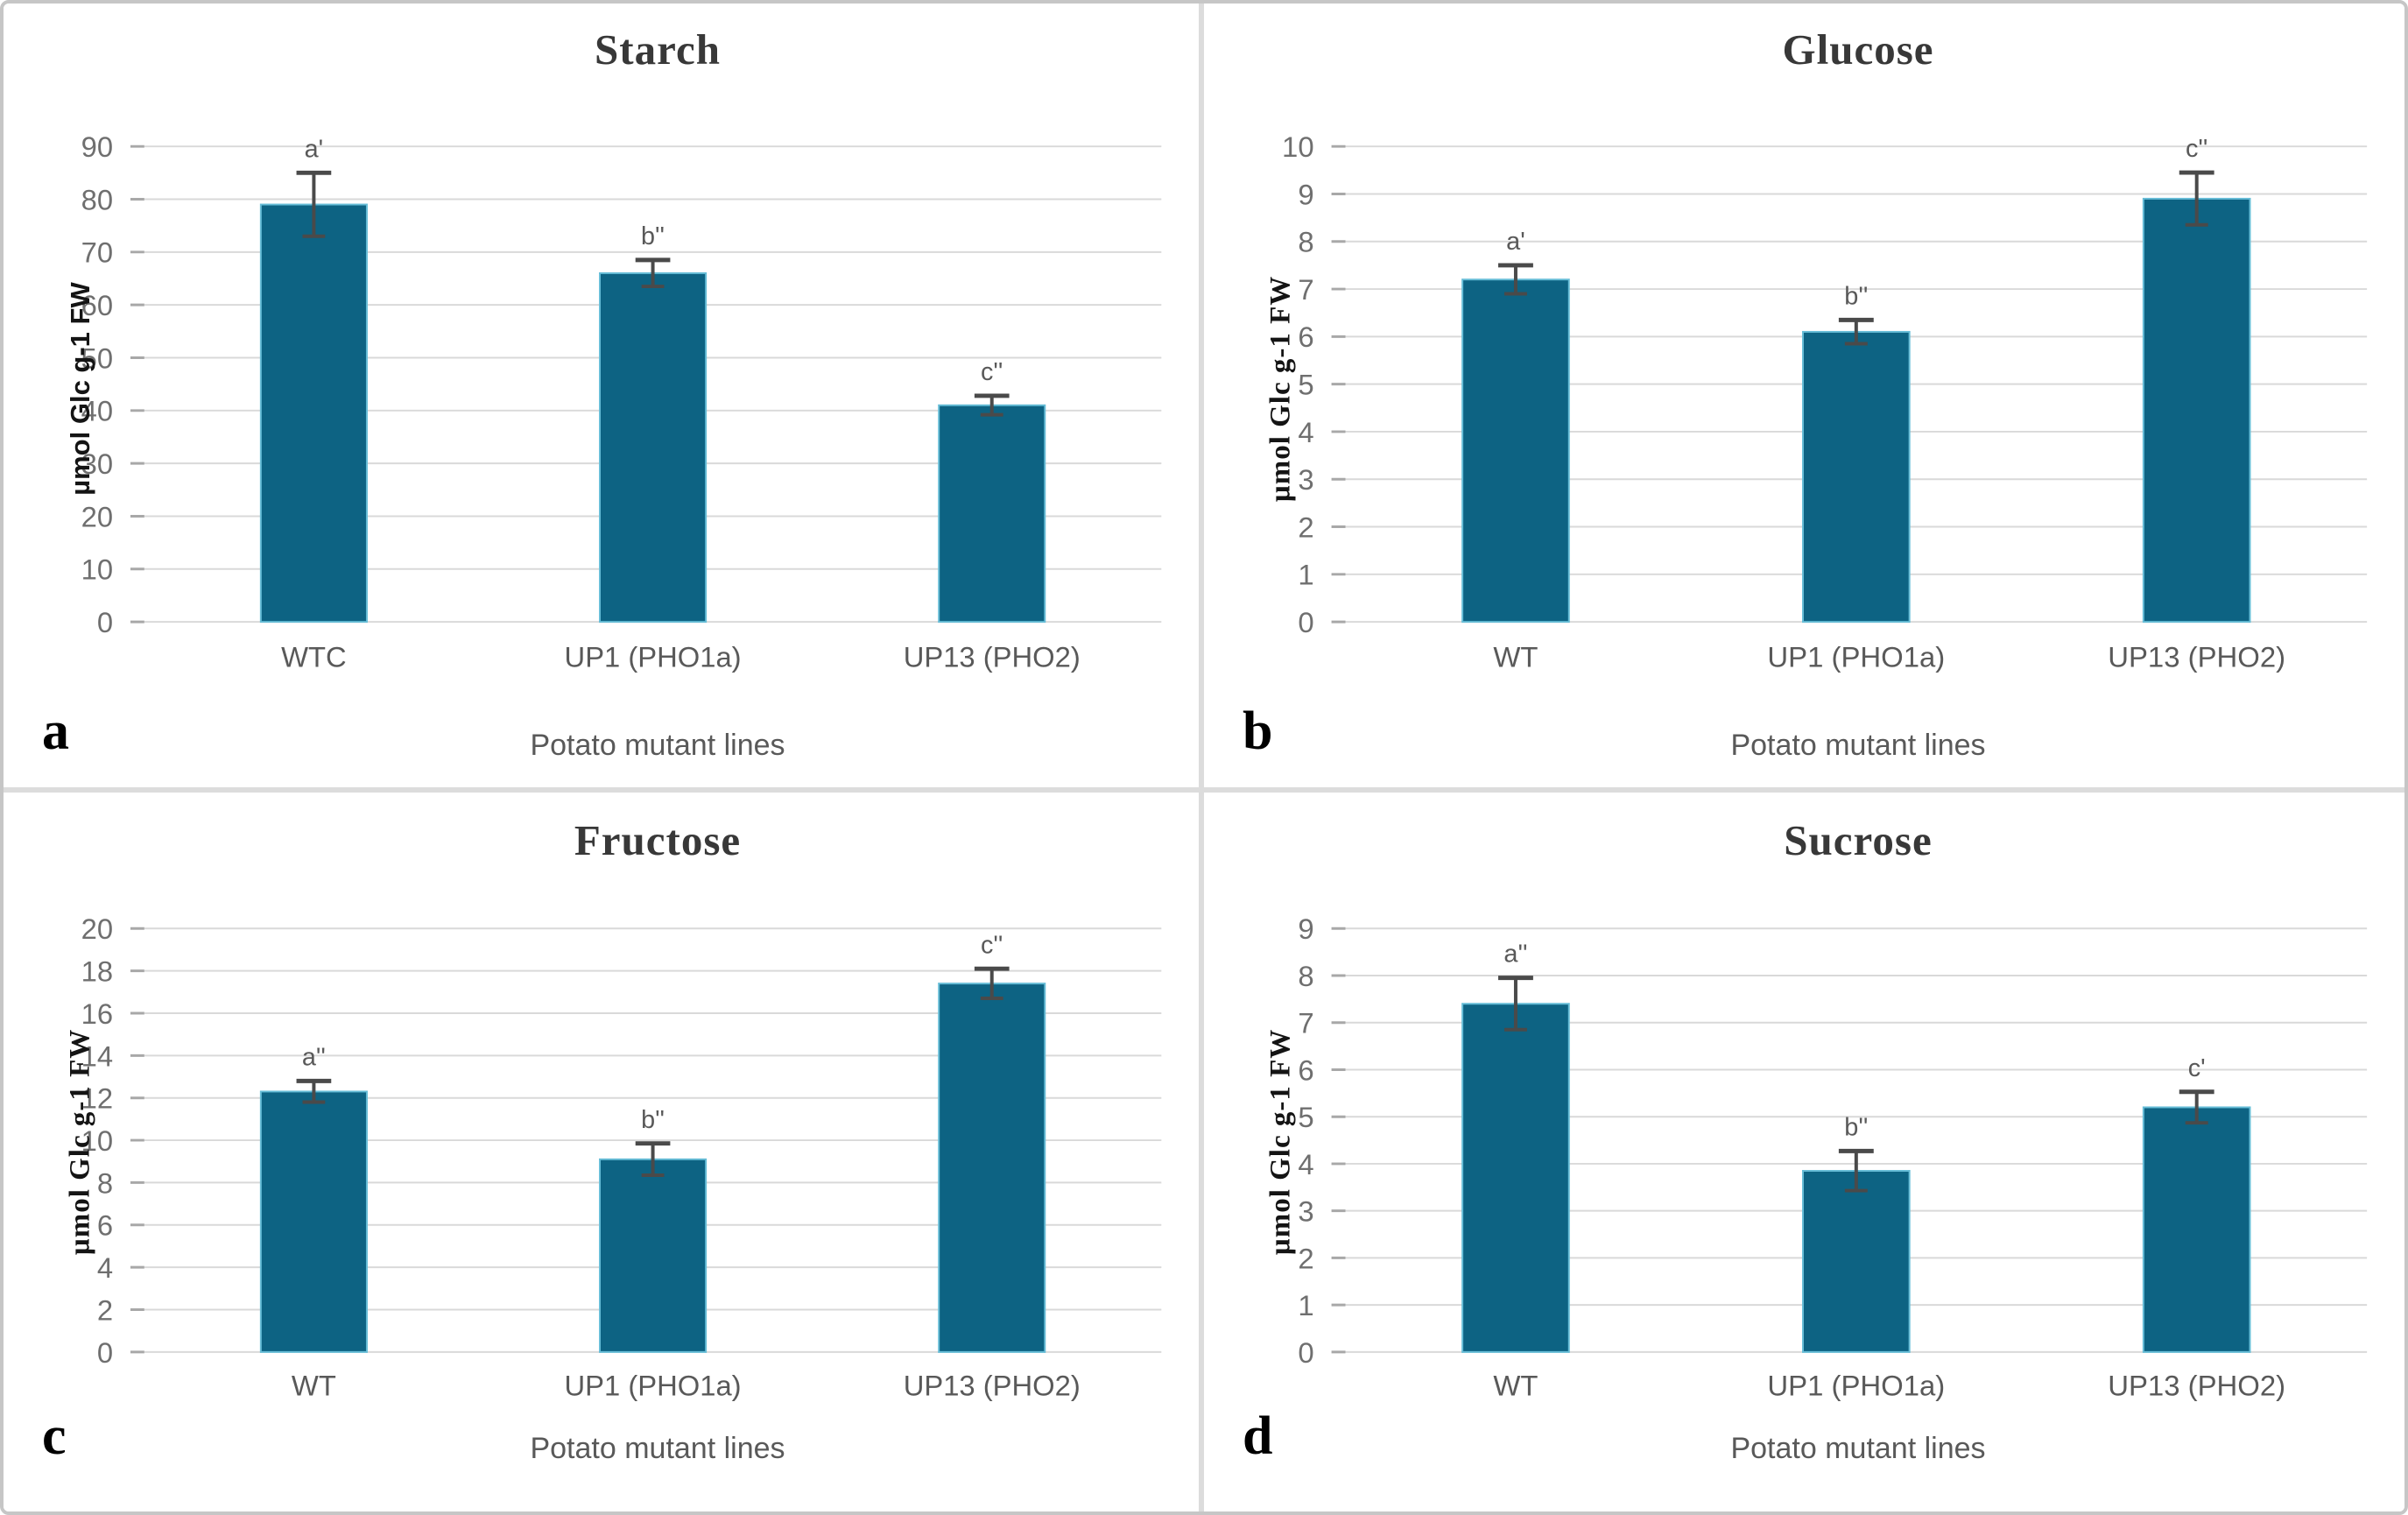 This screenshot has width=2408, height=1515. Describe the element at coordinates (54, 1436) in the screenshot. I see `panel-letter-c: c` at that location.